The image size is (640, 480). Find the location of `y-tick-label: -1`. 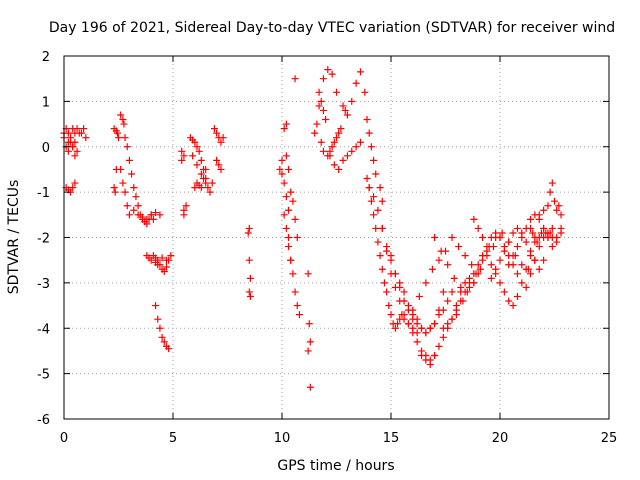

y-tick-label: -1 is located at coordinates (43, 193).